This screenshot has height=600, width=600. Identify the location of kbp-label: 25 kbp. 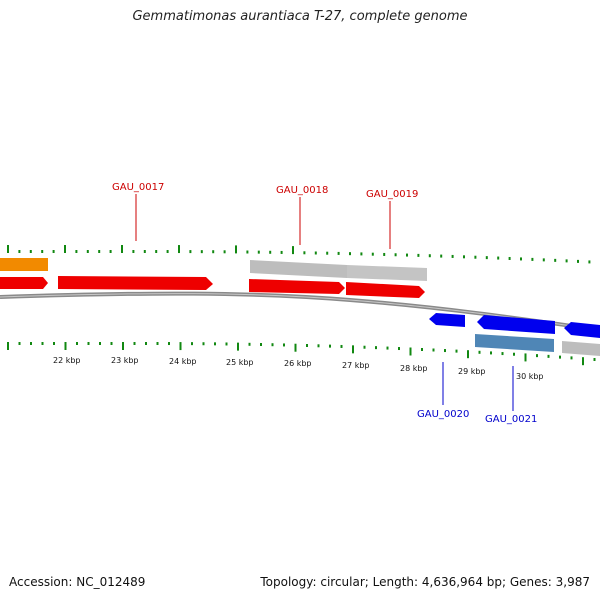
(240, 362).